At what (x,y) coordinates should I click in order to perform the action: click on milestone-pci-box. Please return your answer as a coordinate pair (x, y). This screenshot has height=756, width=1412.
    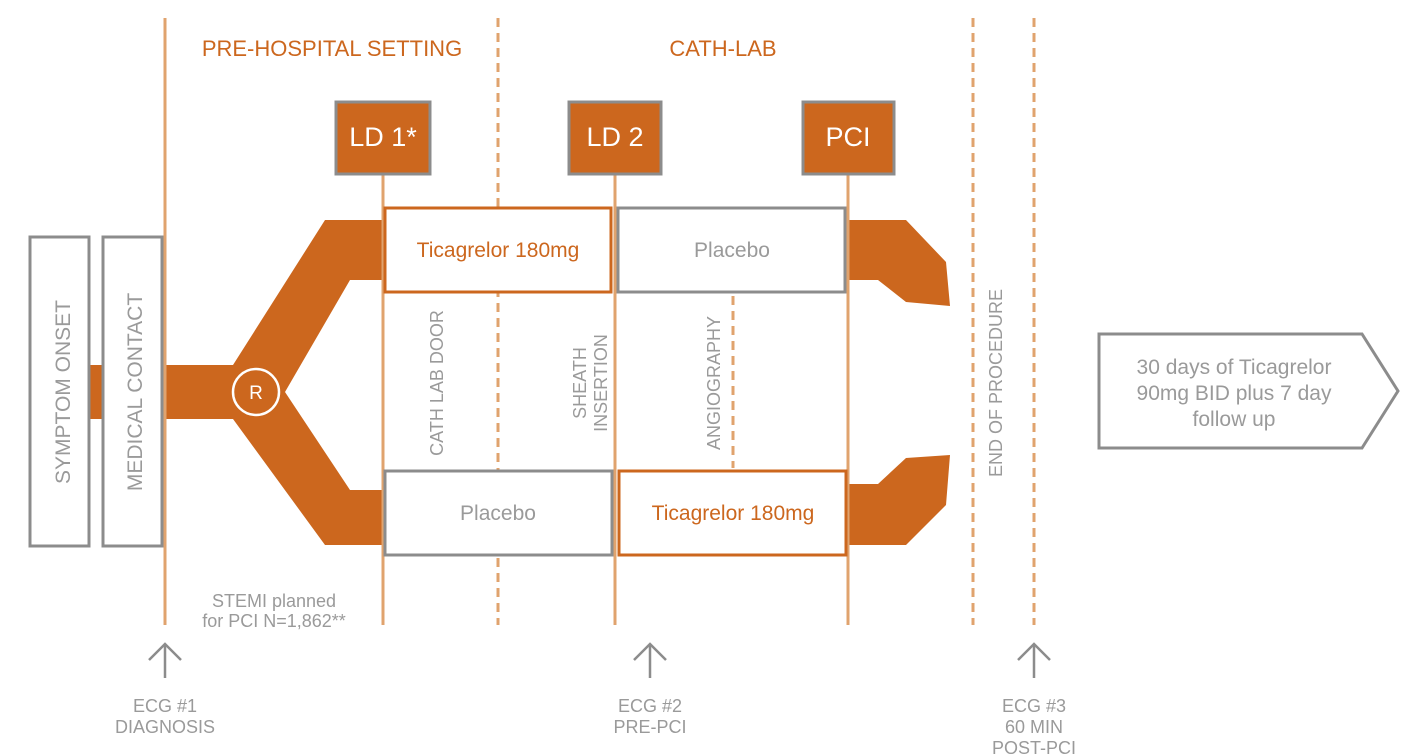
    Looking at the image, I should click on (848, 138).